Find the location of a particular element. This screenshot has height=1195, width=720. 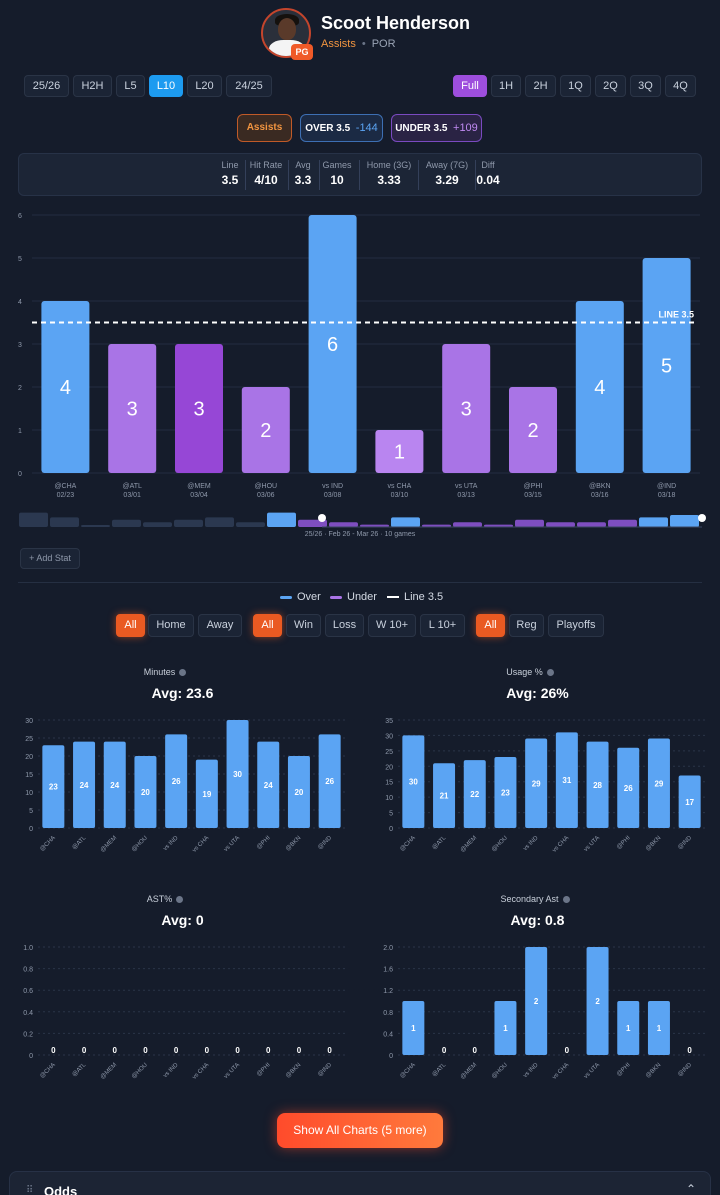

bar-value-label: 26 is located at coordinates (176, 781).